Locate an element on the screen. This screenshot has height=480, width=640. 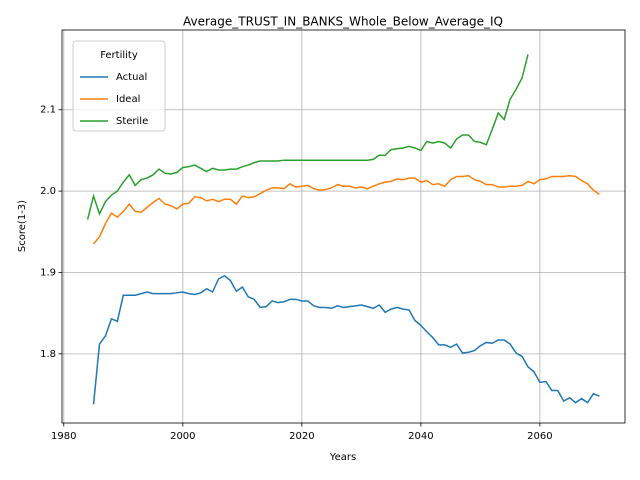
legend-label: Actual is located at coordinates (131, 77).